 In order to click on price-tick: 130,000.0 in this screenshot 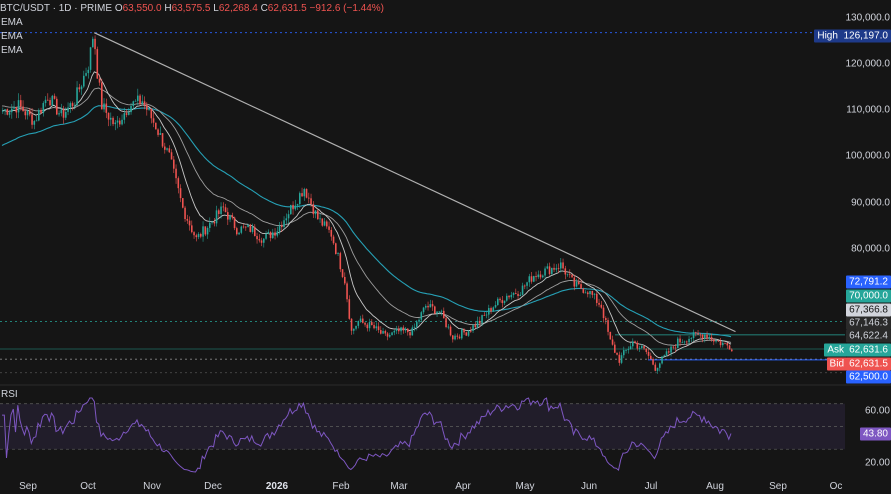, I will do `click(868, 18)`.